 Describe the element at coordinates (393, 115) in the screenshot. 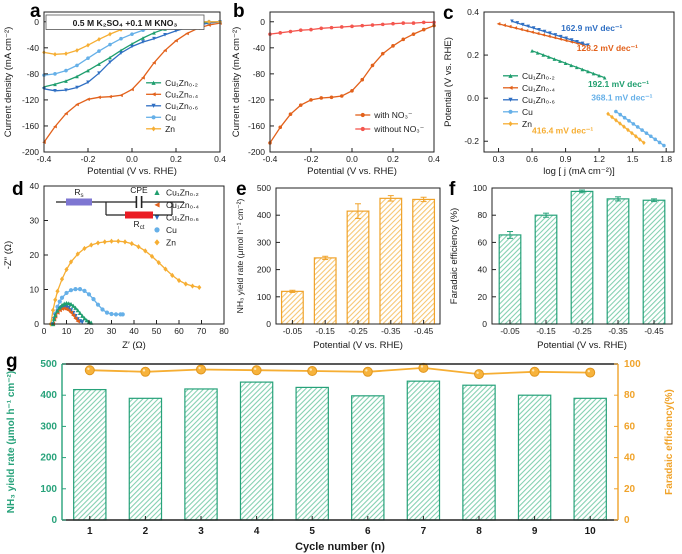

I see `svg-text: with NO₃⁻` at that location.